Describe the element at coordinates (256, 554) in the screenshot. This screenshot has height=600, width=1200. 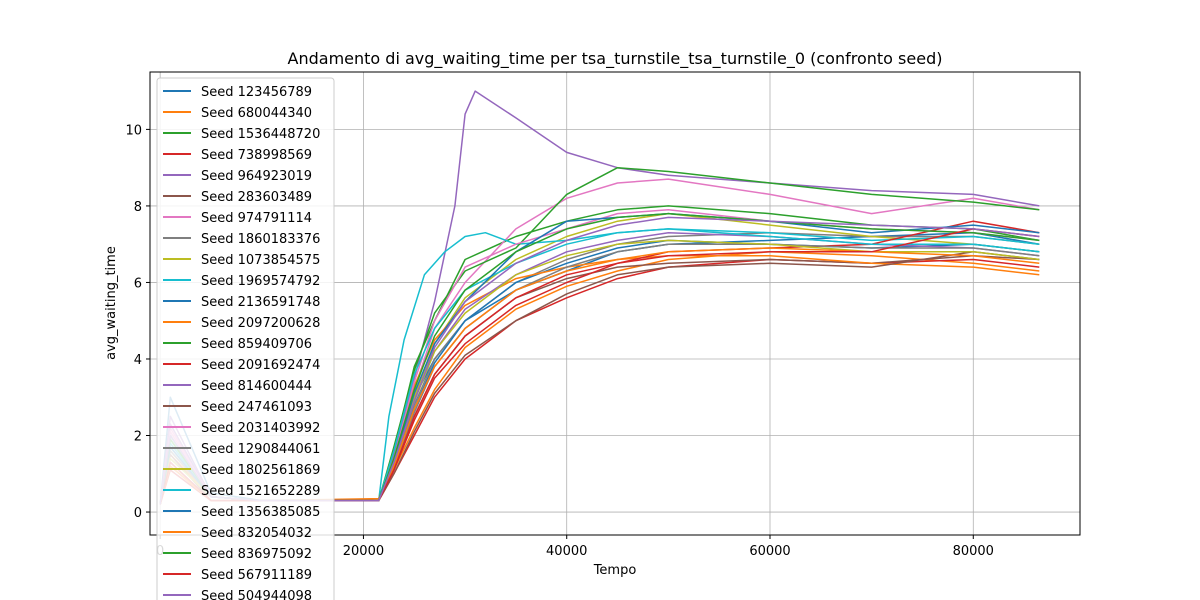
I see `legend-label: Seed 836975092` at that location.